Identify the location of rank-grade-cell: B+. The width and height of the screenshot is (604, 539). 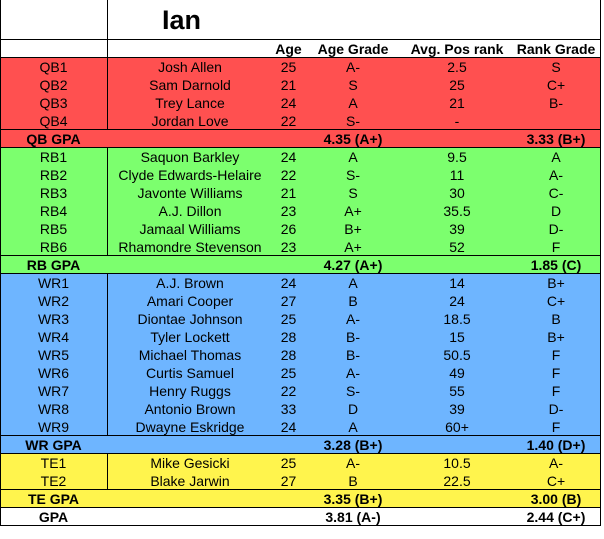
(556, 337).